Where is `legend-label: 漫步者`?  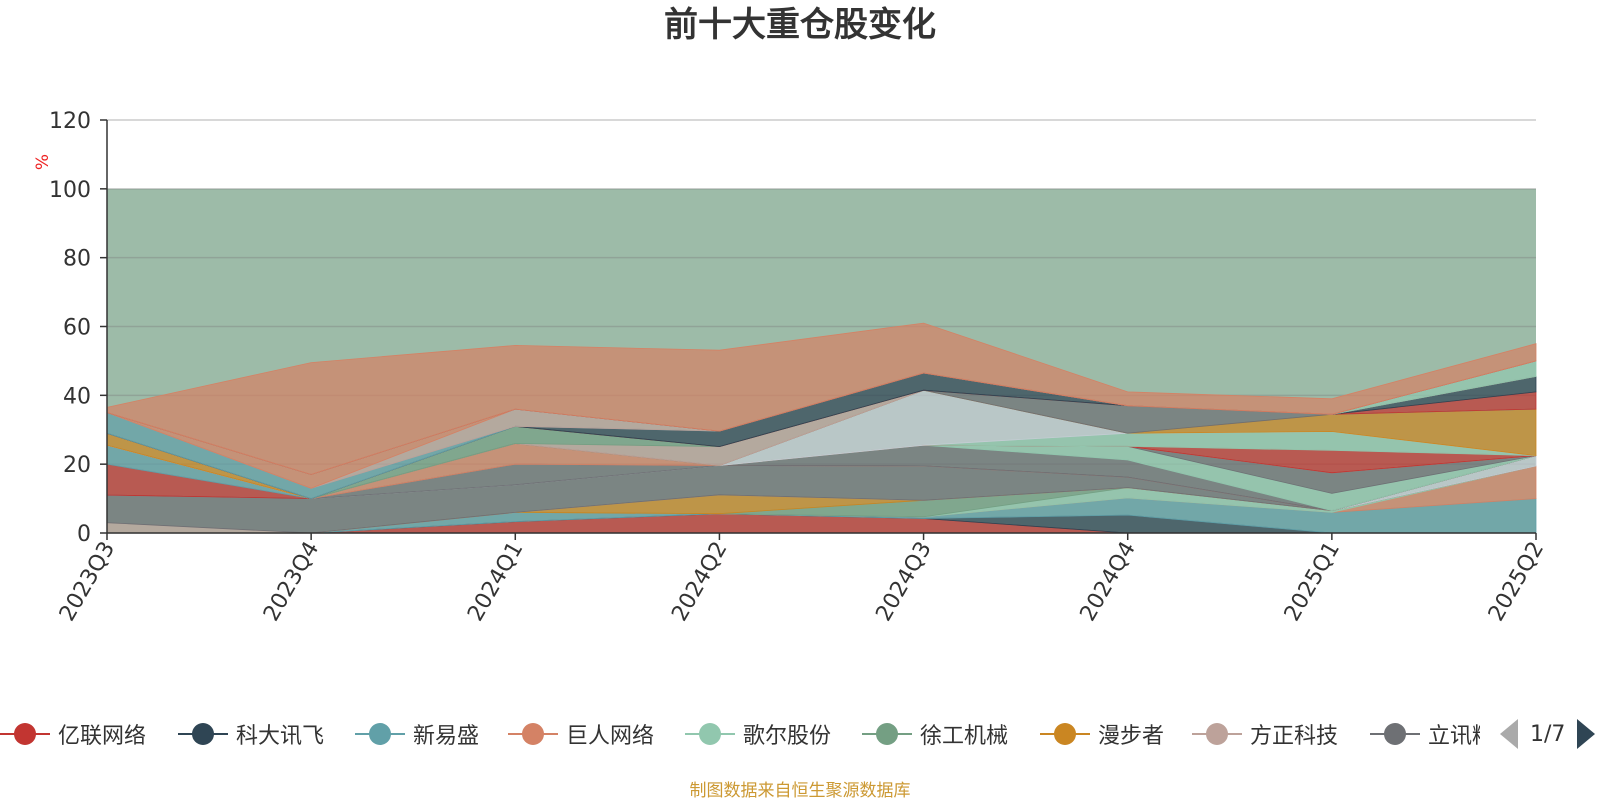
legend-label: 漫步者 is located at coordinates (1131, 736).